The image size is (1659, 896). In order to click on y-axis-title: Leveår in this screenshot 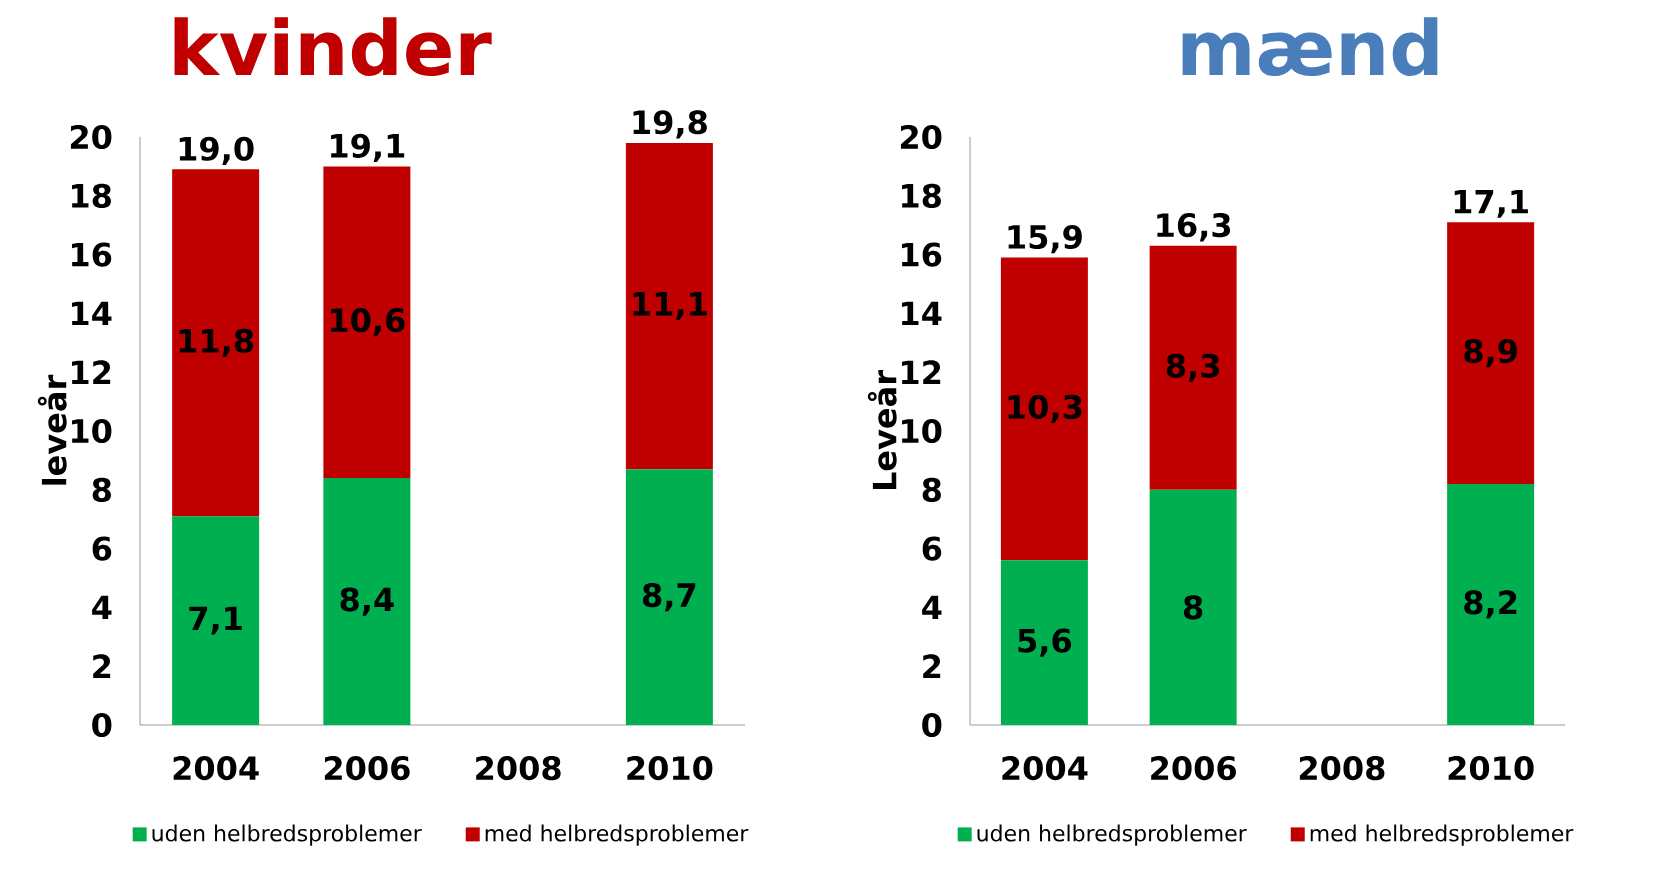, I will do `click(882, 430)`.